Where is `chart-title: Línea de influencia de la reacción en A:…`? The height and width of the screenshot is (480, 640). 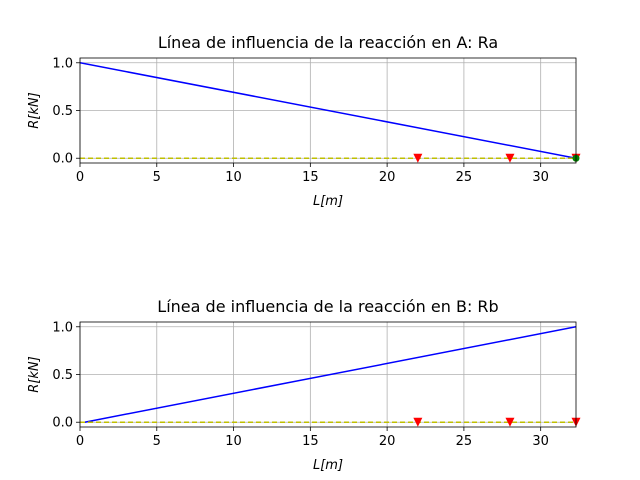
chart-title: Línea de influencia de la reacción en A:… is located at coordinates (328, 42).